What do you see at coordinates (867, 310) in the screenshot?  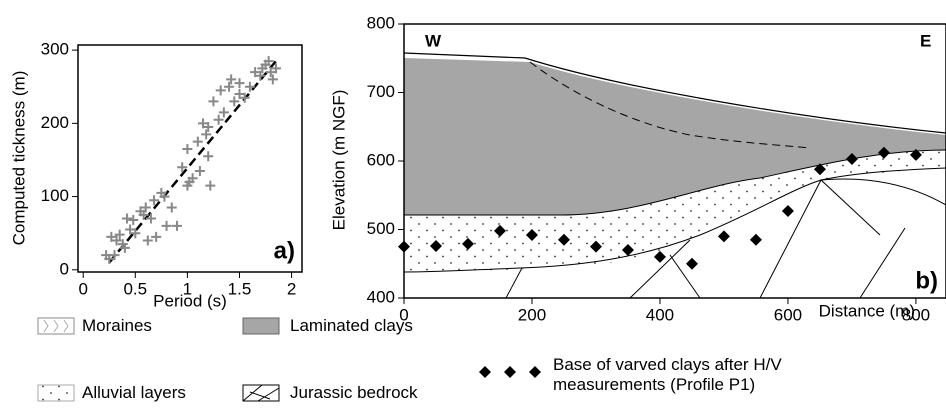 I see `x-axis-label: Distance (m)` at bounding box center [867, 310].